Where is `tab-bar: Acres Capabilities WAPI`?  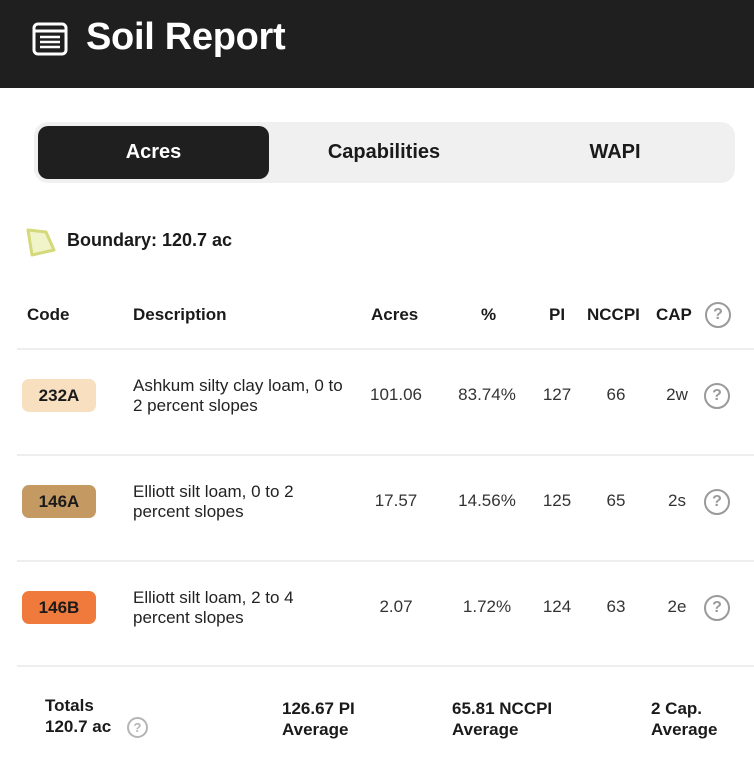
tab-bar: Acres Capabilities WAPI is located at coordinates (384, 152).